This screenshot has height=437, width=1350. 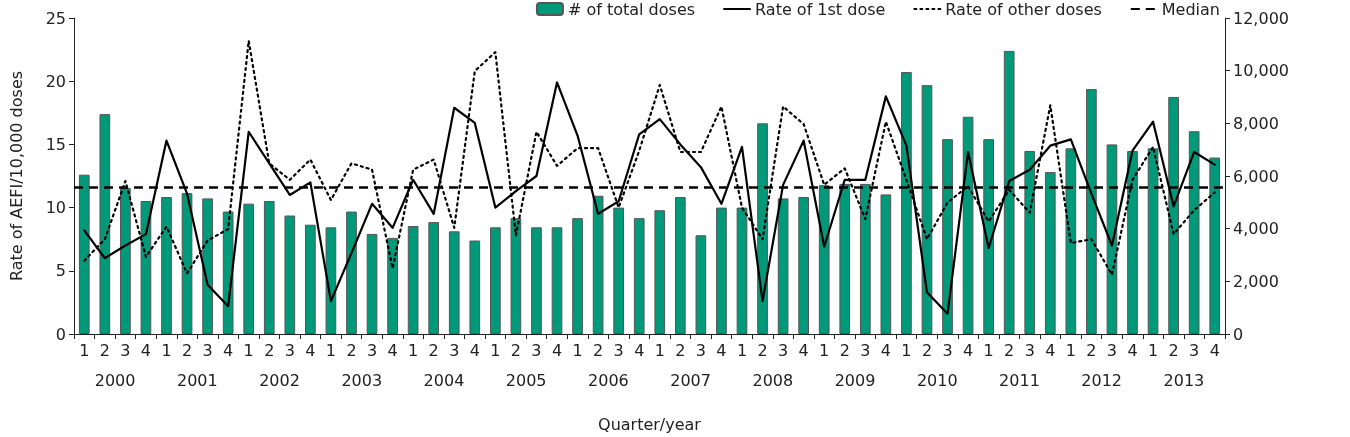 What do you see at coordinates (631, 9) in the screenshot?
I see `legend-label: # of total doses` at bounding box center [631, 9].